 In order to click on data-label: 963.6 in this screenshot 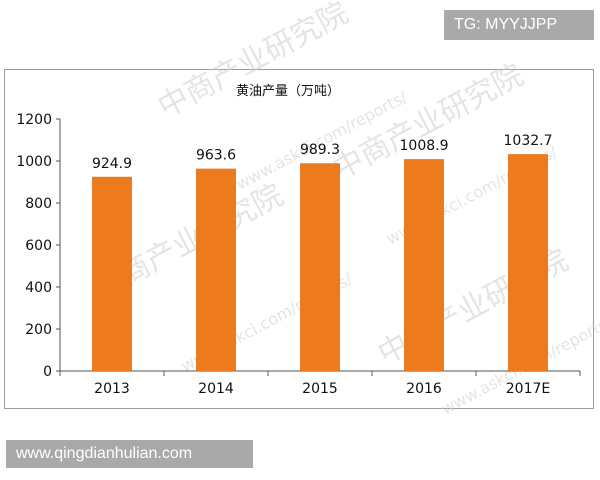, I will do `click(216, 156)`.